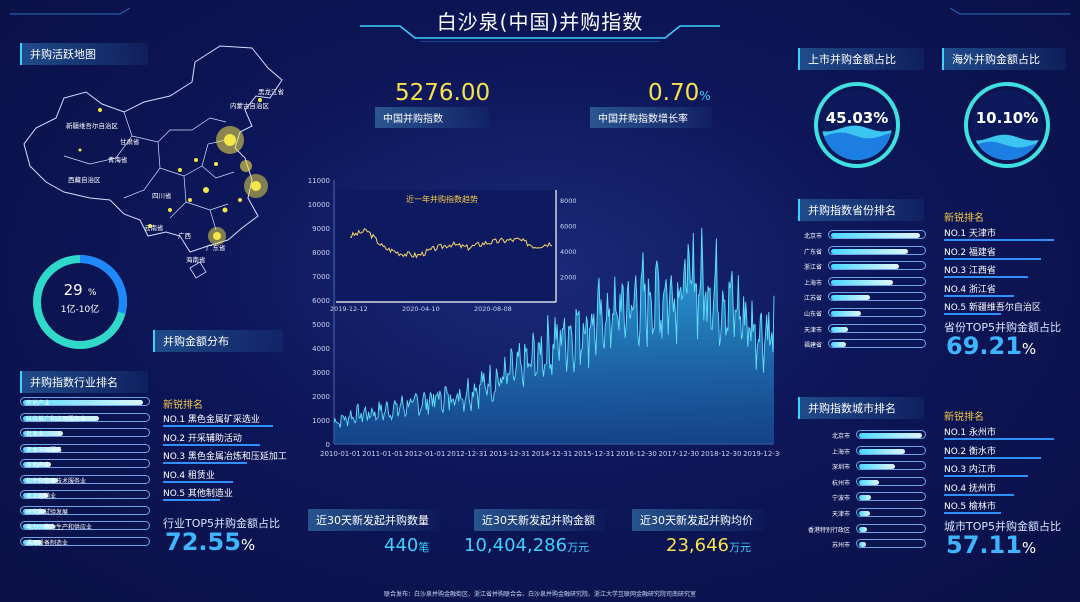 The image size is (1080, 602). I want to click on new-rank-item: NO.2 福建省, so click(970, 251).